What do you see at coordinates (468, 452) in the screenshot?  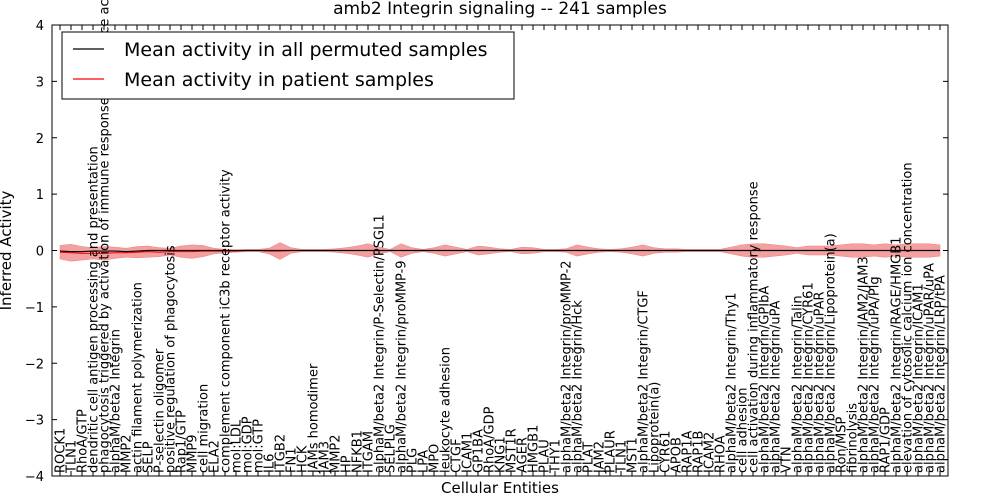 I see `x-category-label: ICAM1` at bounding box center [468, 452].